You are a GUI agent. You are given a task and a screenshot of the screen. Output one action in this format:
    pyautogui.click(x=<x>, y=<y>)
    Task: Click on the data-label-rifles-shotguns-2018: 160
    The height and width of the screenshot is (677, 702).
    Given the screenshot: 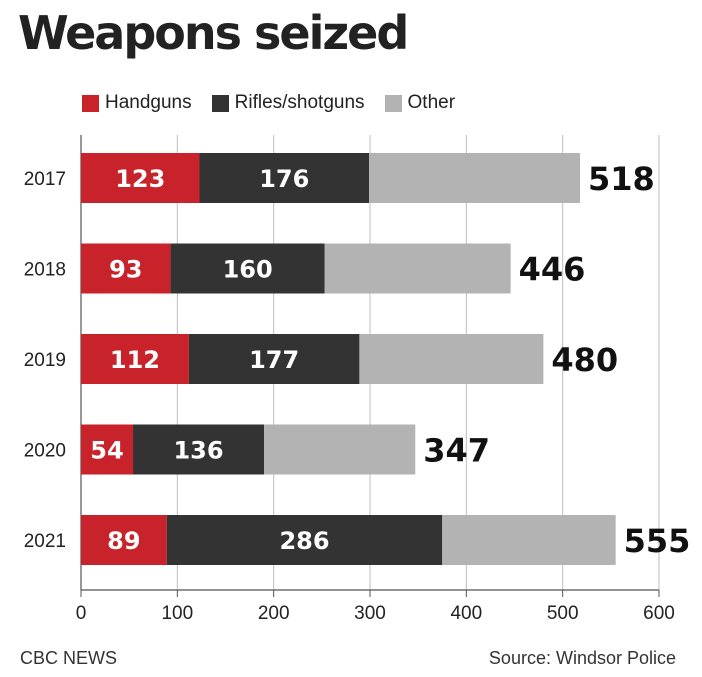 What is the action you would take?
    pyautogui.click(x=248, y=270)
    